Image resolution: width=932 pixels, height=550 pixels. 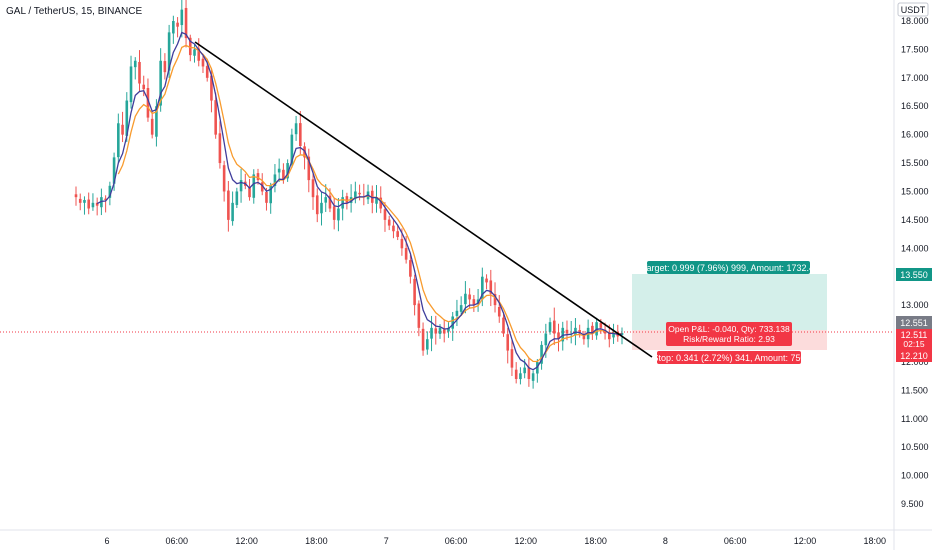 I want to click on stop-label, so click(x=729, y=357).